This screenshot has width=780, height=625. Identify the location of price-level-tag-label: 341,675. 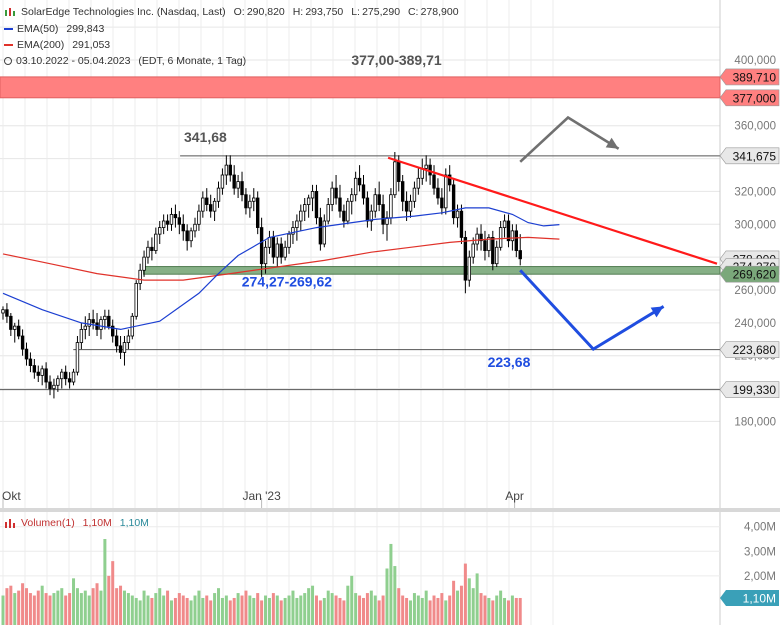
(755, 156).